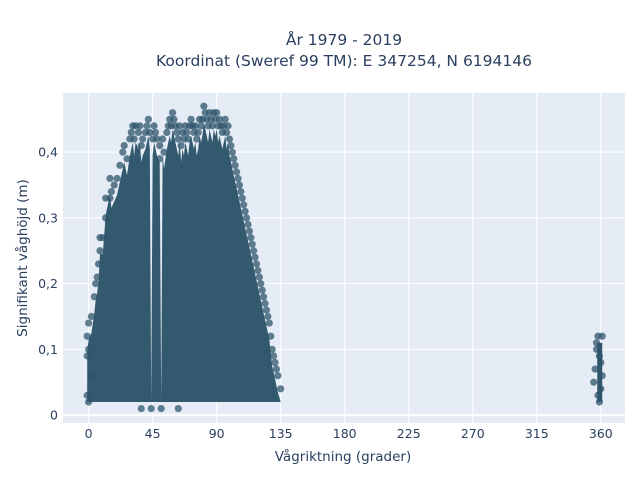 The width and height of the screenshot is (640, 480). Describe the element at coordinates (281, 433) in the screenshot. I see `x-tick-label: 135` at that location.